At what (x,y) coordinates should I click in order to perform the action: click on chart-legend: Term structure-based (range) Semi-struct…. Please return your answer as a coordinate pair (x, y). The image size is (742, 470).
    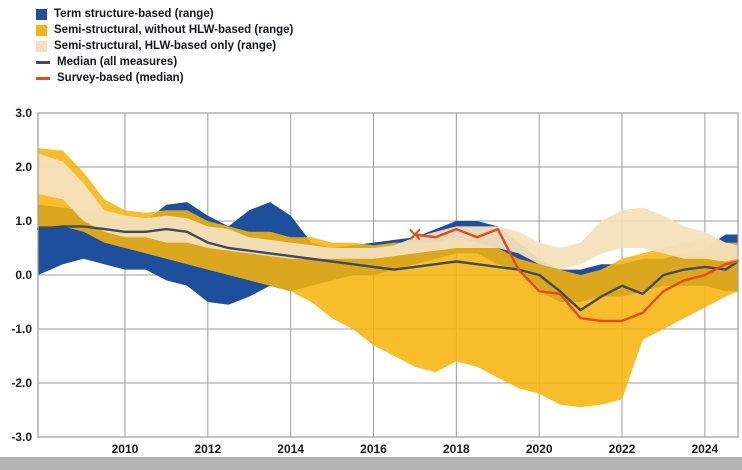
    Looking at the image, I should click on (164, 46).